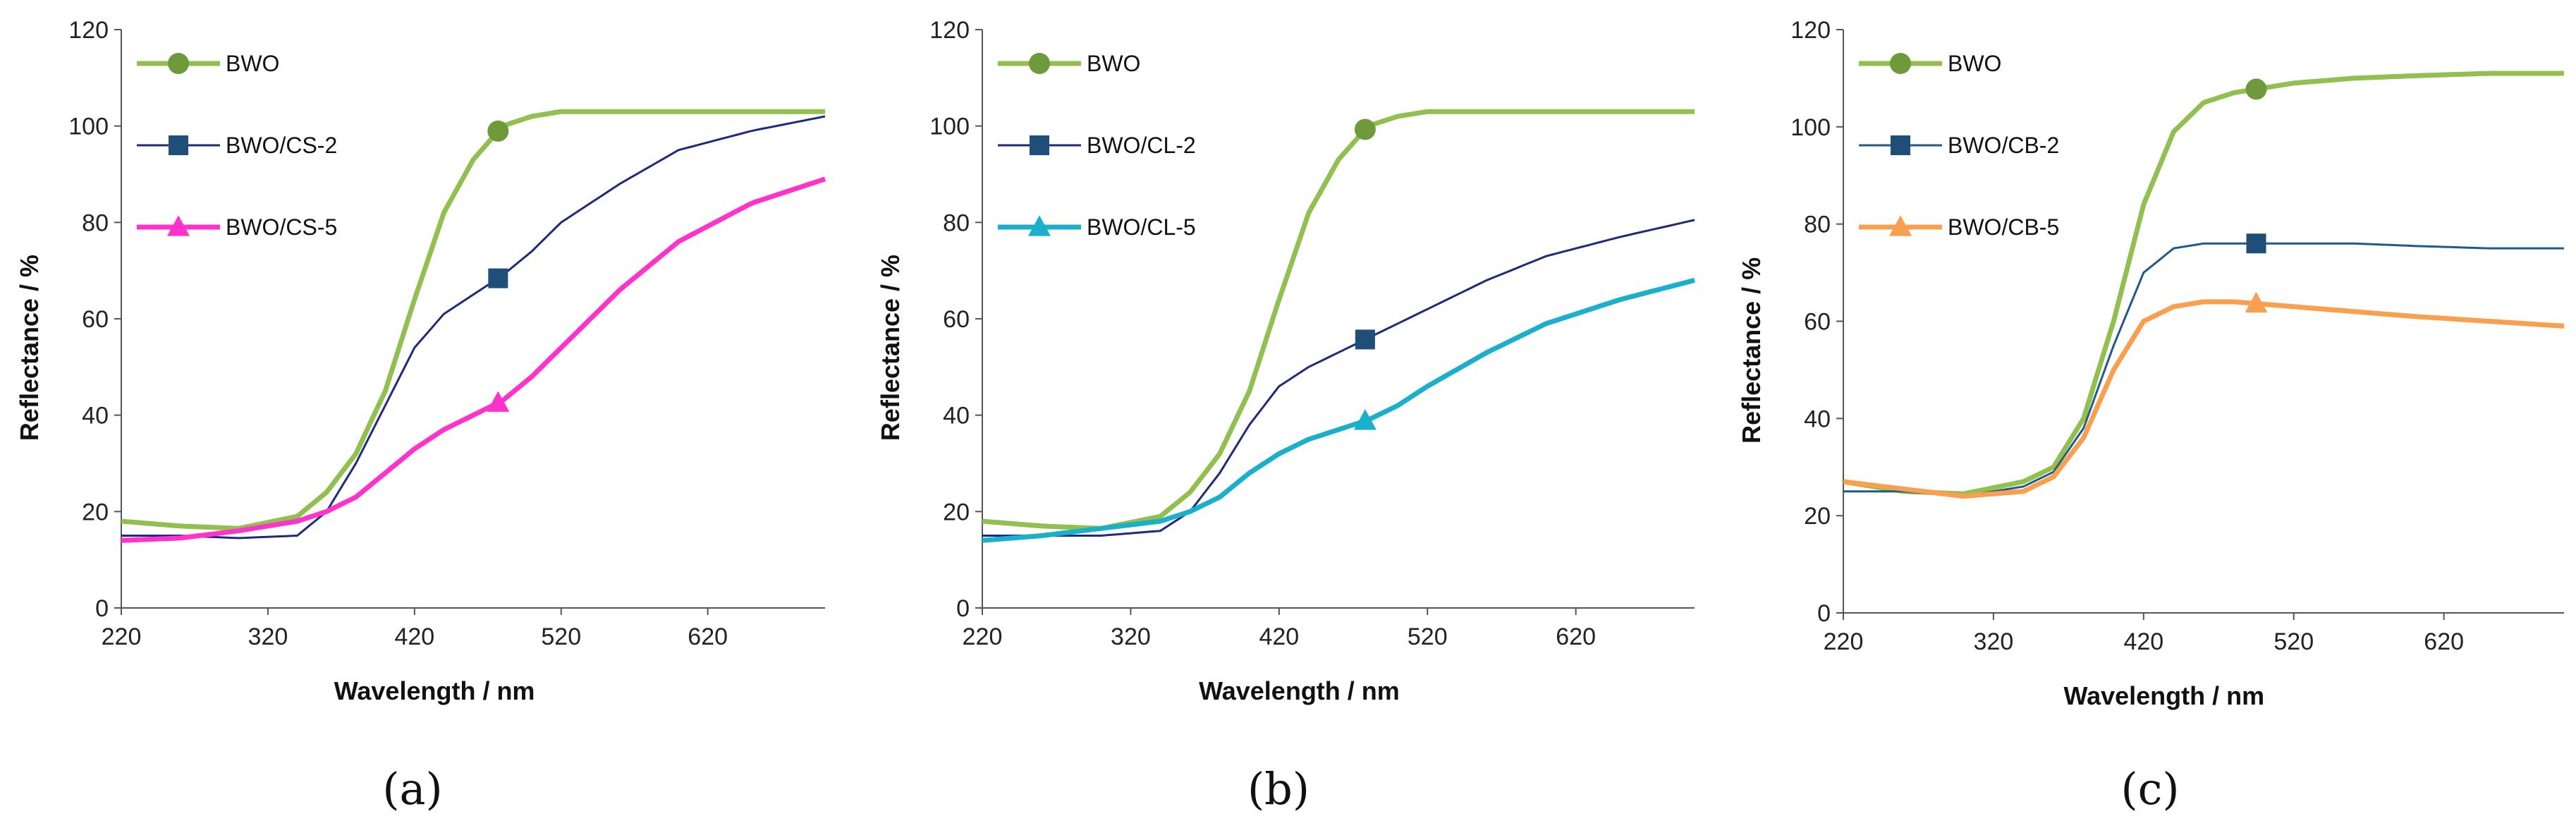 The height and width of the screenshot is (828, 2576). I want to click on legend-label: BWO/CS-5, so click(281, 227).